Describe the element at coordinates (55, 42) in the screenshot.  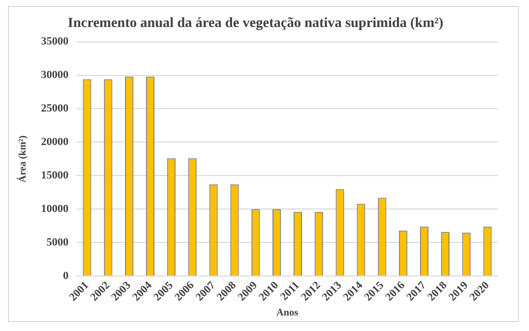
I see `y-tick-label: 35000` at that location.